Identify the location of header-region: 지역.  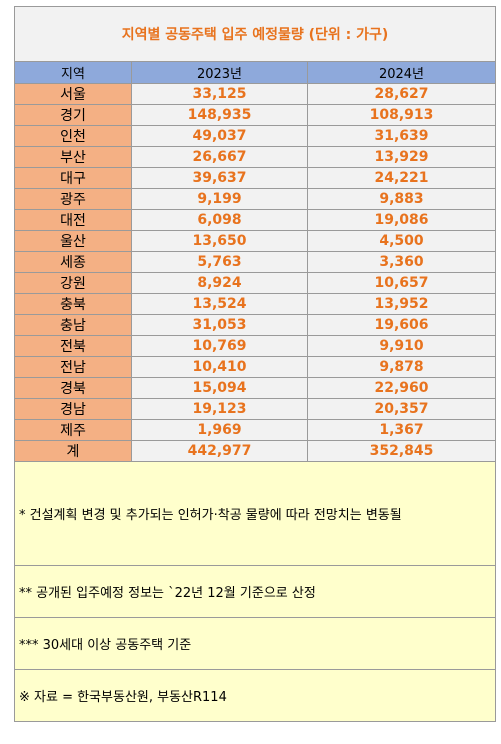
(73, 72).